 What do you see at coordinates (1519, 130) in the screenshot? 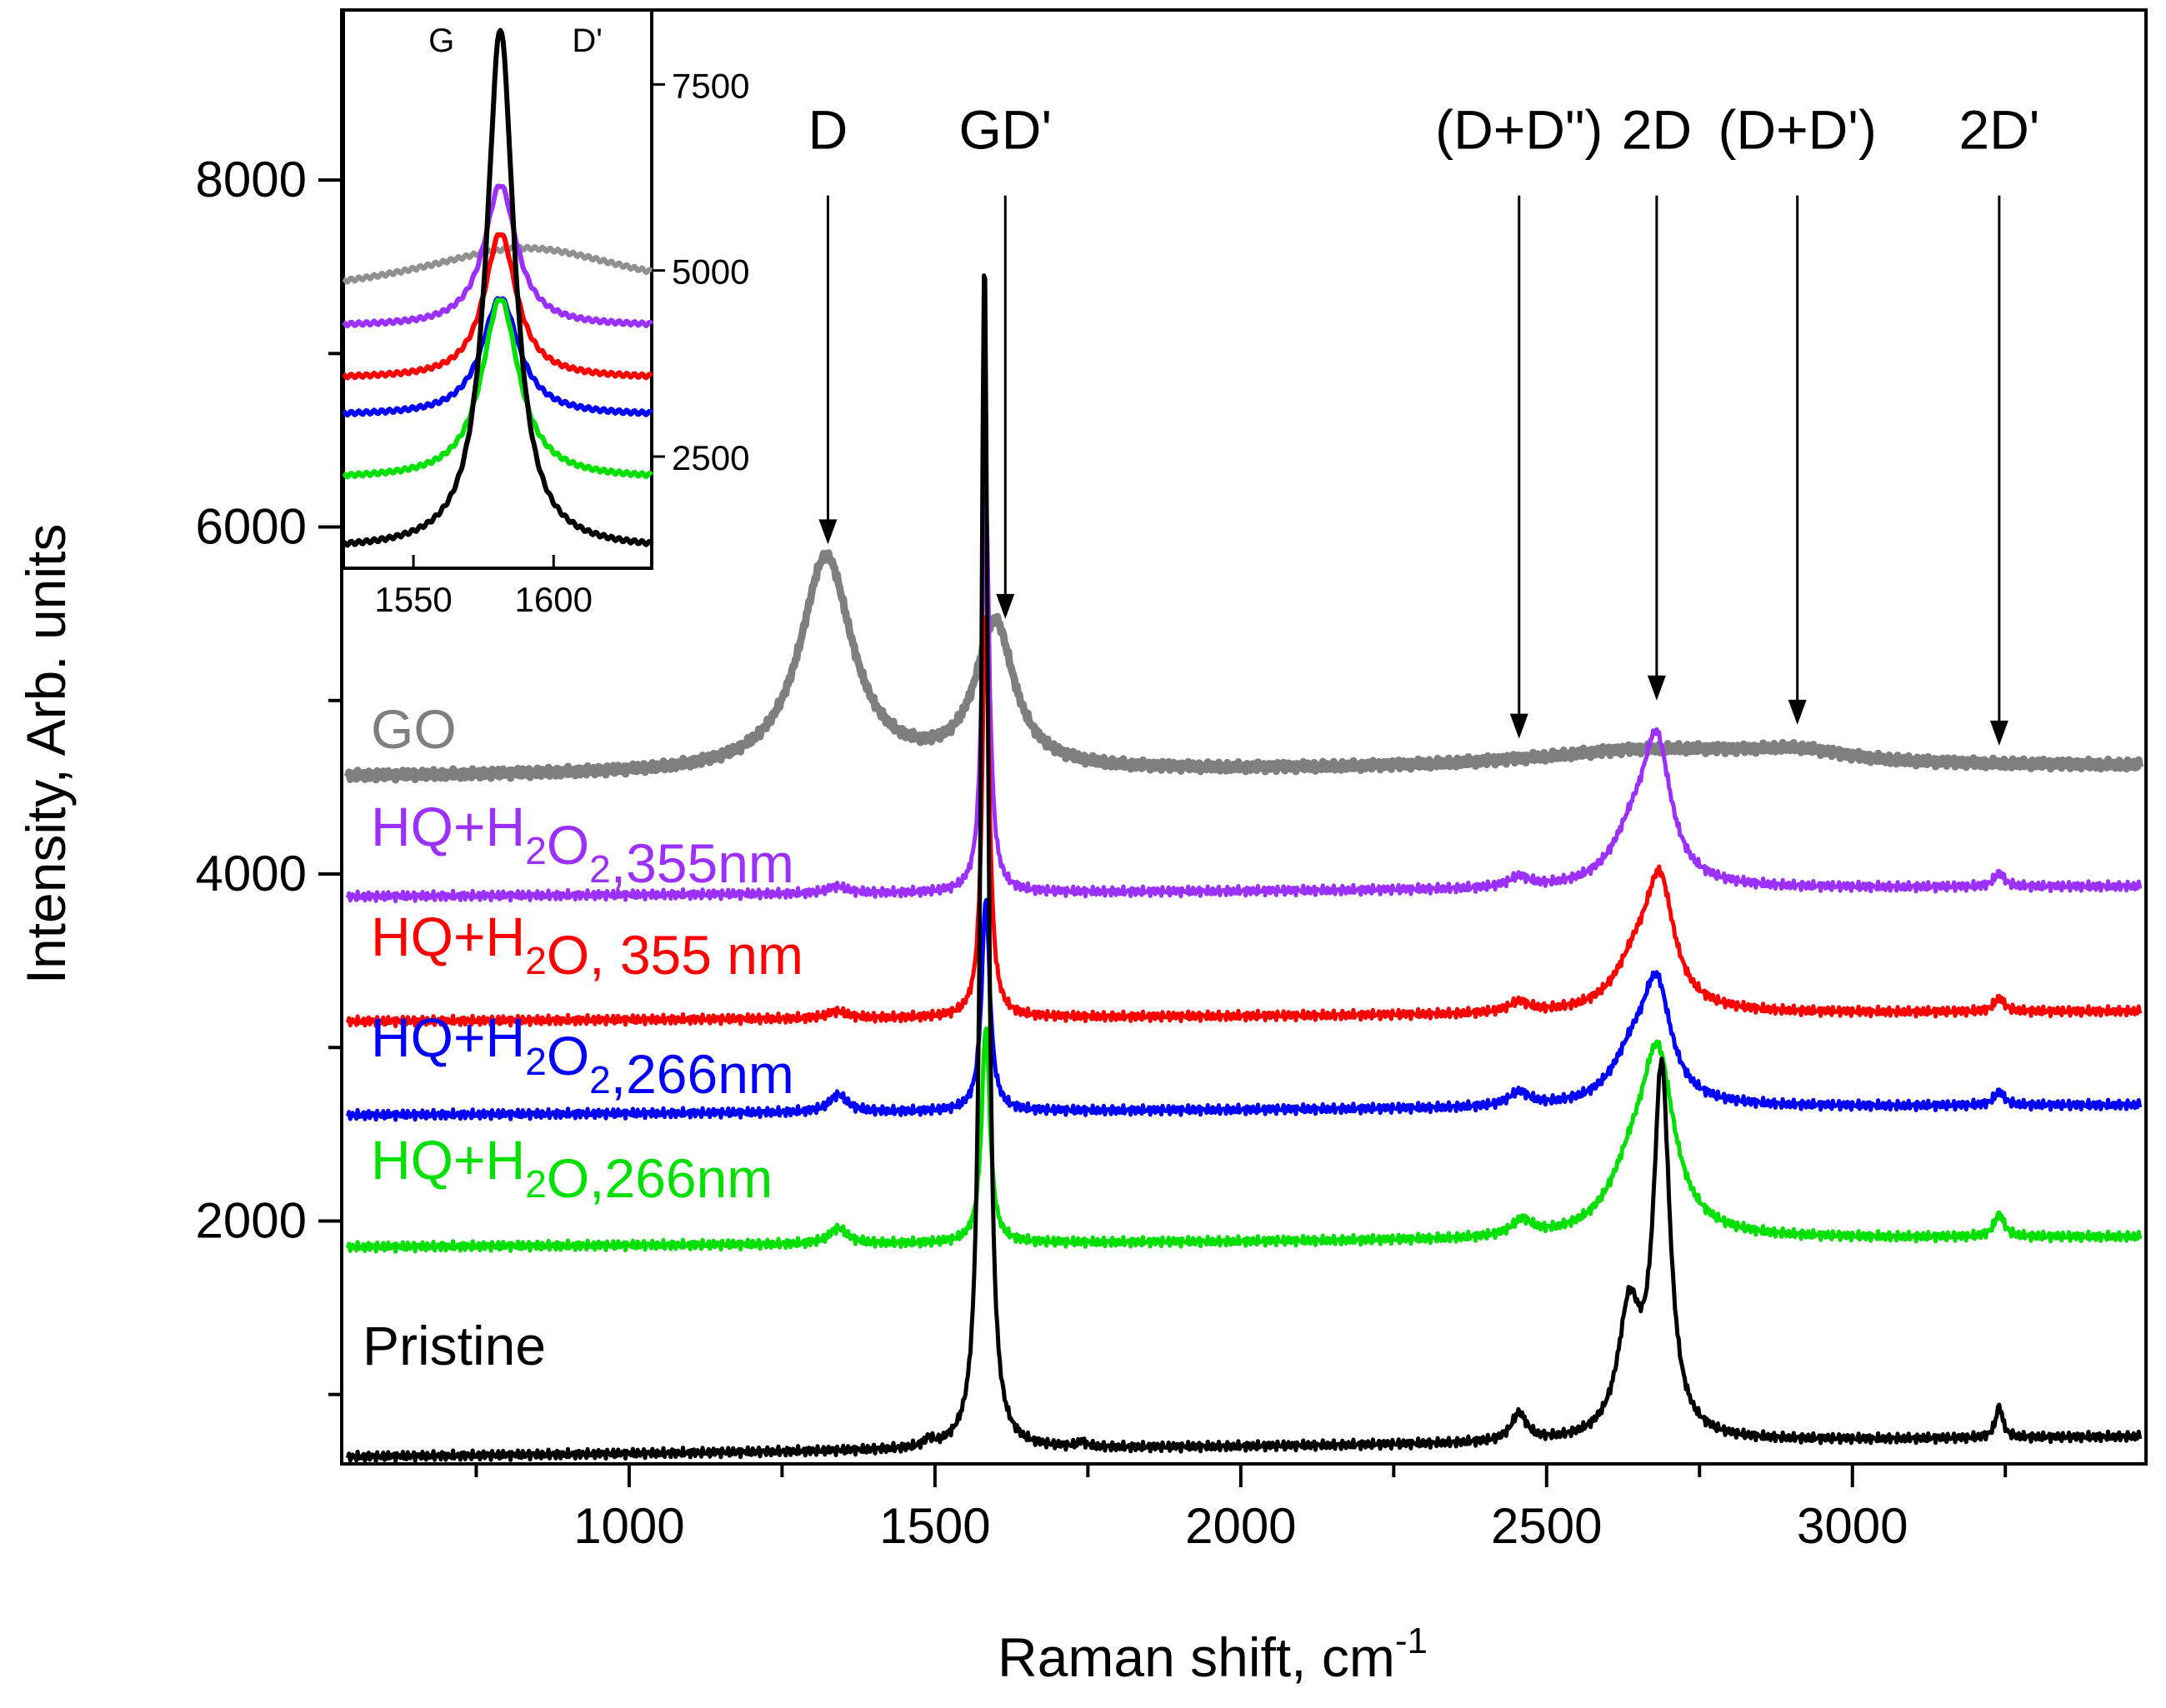
I see `peak-label-2: (D+D")` at bounding box center [1519, 130].